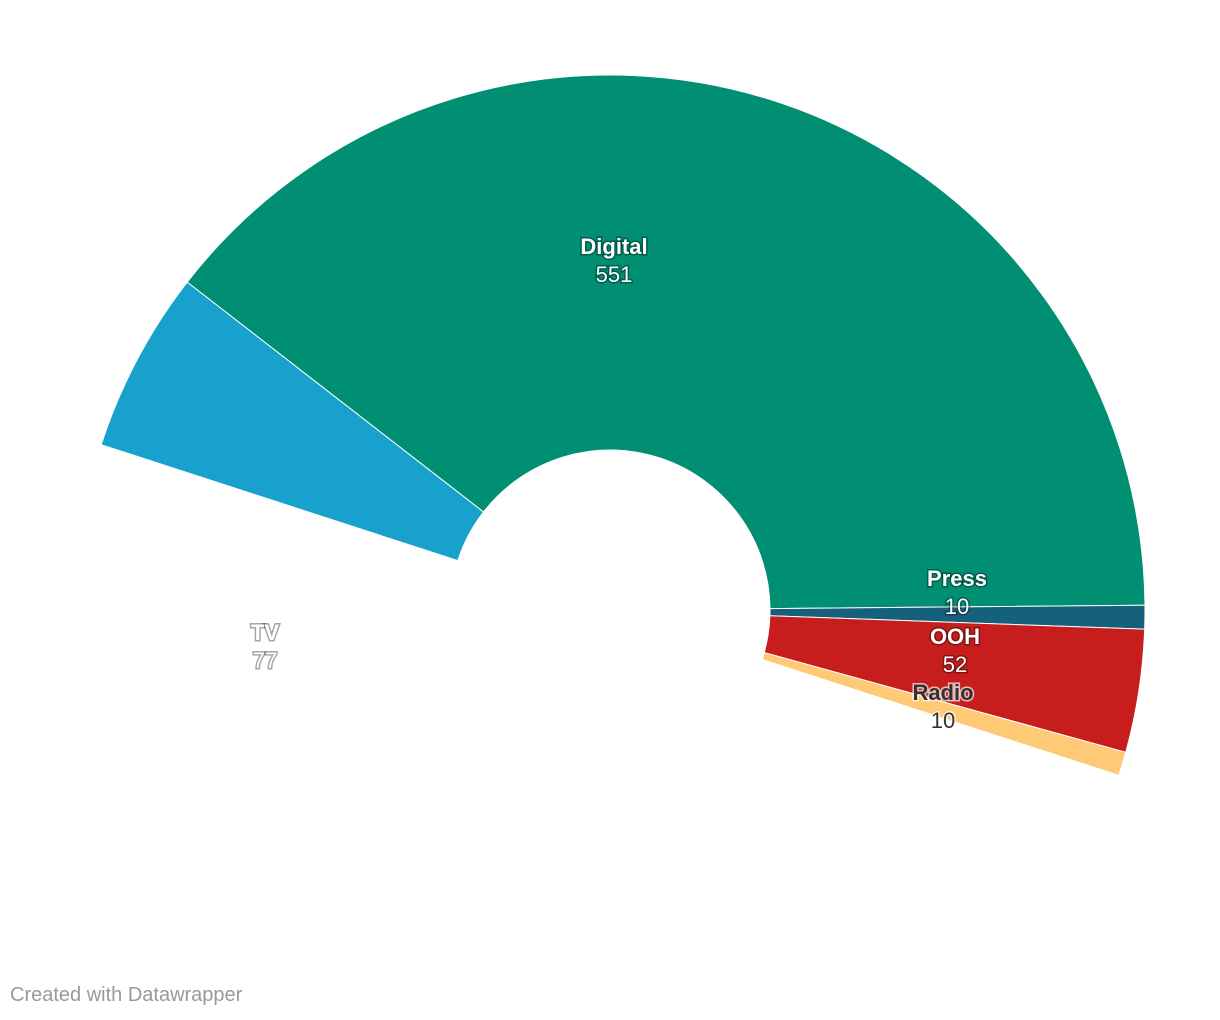 The width and height of the screenshot is (1220, 1020). I want to click on slice-label-press: Press, so click(957, 578).